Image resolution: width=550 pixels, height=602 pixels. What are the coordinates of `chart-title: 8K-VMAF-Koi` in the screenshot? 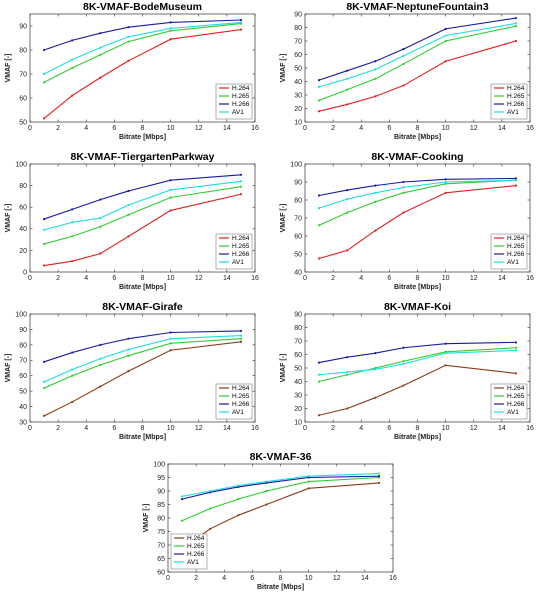 It's located at (417, 307).